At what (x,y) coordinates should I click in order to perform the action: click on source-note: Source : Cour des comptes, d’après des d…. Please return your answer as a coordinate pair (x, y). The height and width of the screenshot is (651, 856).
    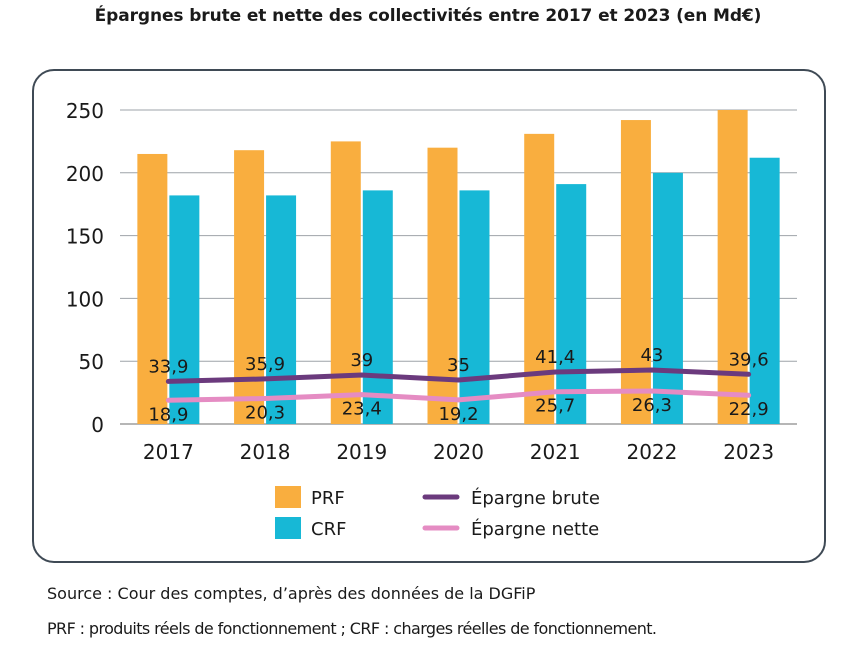
    Looking at the image, I should click on (291, 593).